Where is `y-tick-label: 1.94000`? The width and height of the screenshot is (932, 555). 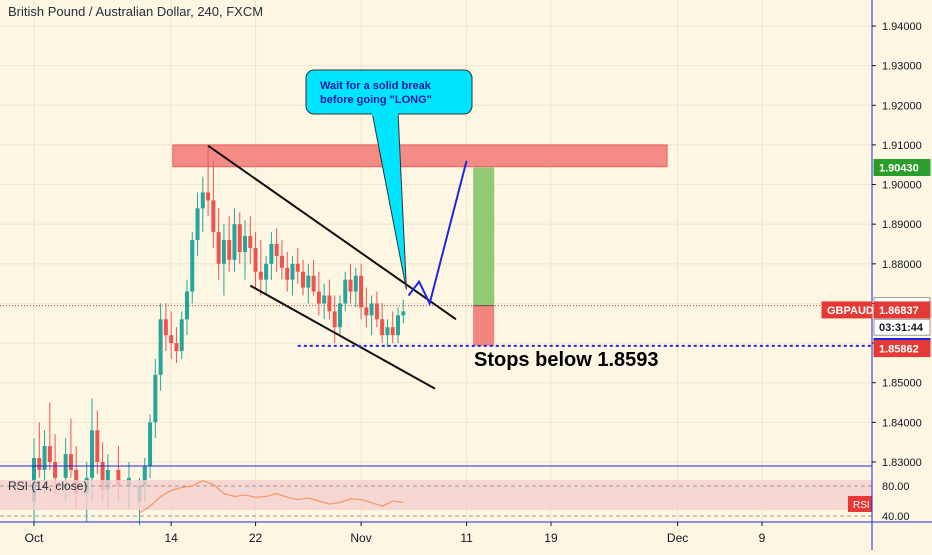 y-tick-label: 1.94000 is located at coordinates (902, 27).